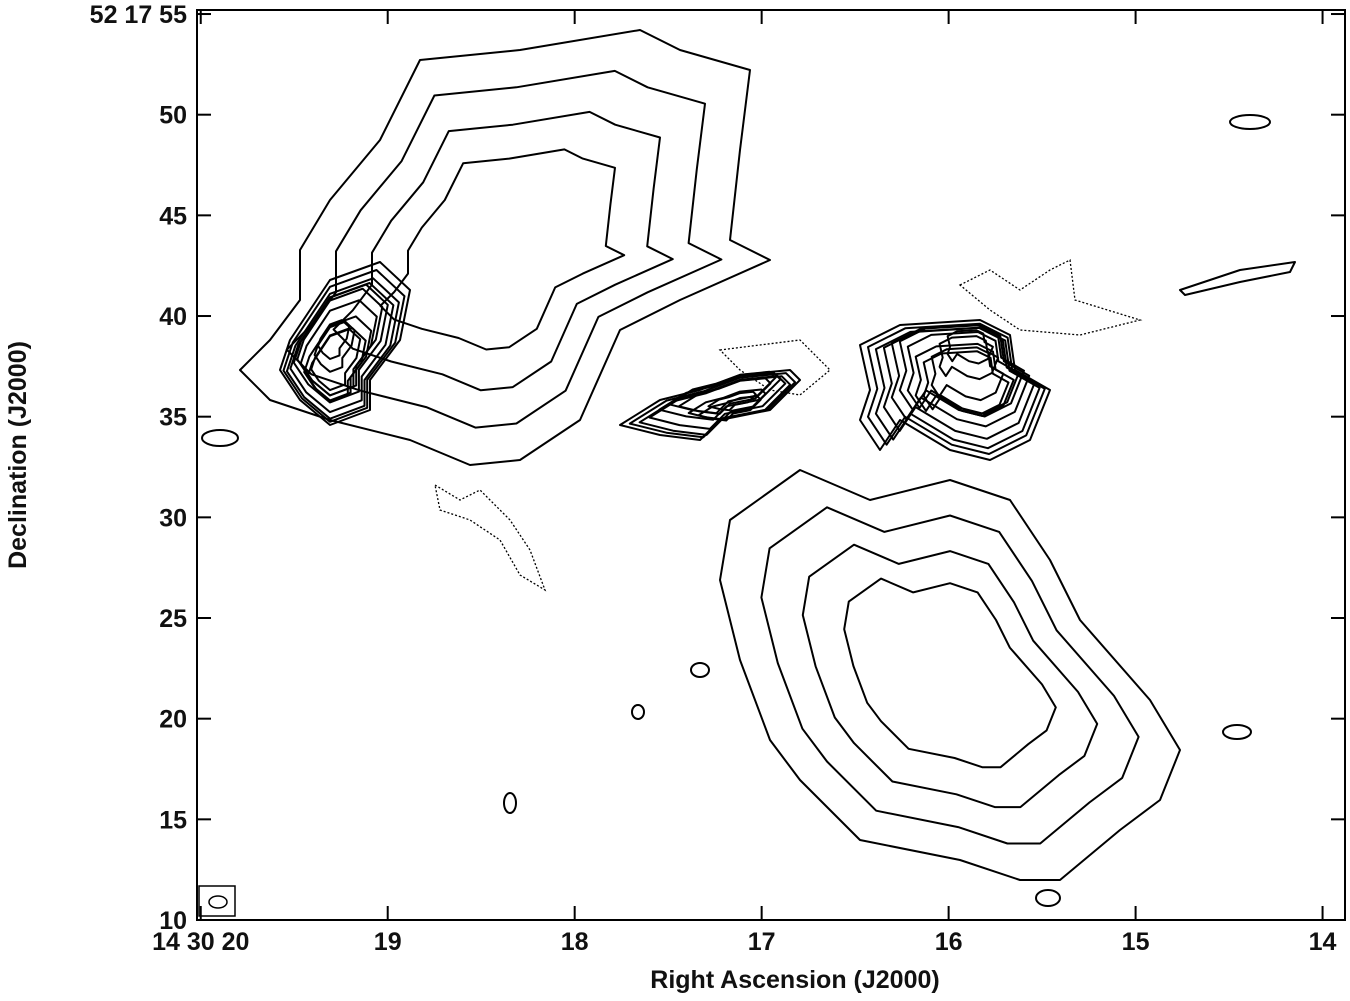 The height and width of the screenshot is (1001, 1350). What do you see at coordinates (18, 455) in the screenshot?
I see `y-axis-label: Declination (J2000)` at bounding box center [18, 455].